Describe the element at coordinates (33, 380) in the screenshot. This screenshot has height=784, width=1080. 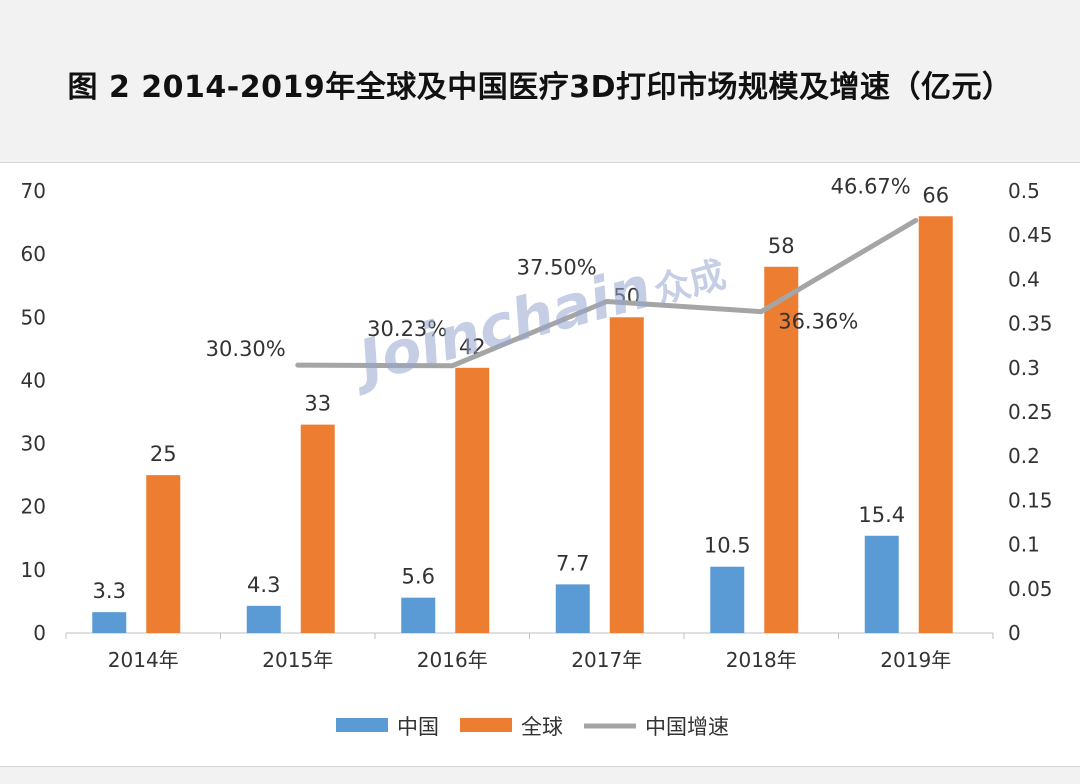
I see `y-left-tick-label: 40` at that location.